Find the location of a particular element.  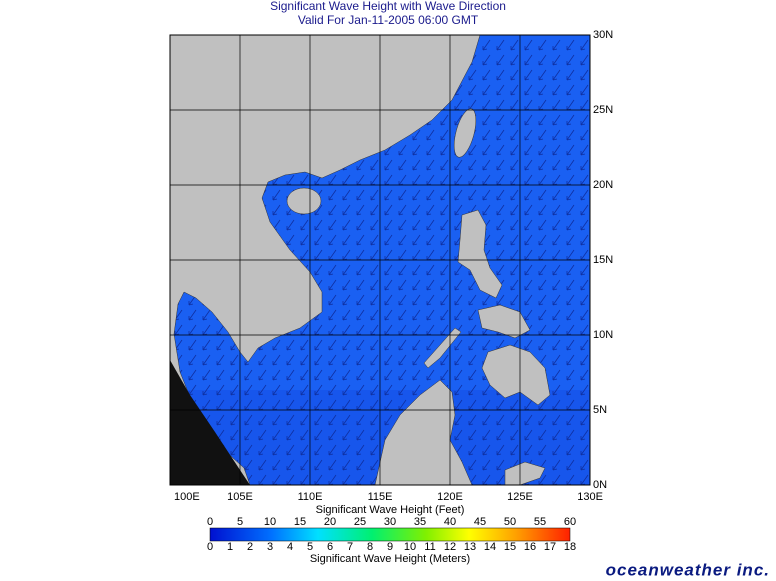

lon-label: 130E is located at coordinates (590, 497).